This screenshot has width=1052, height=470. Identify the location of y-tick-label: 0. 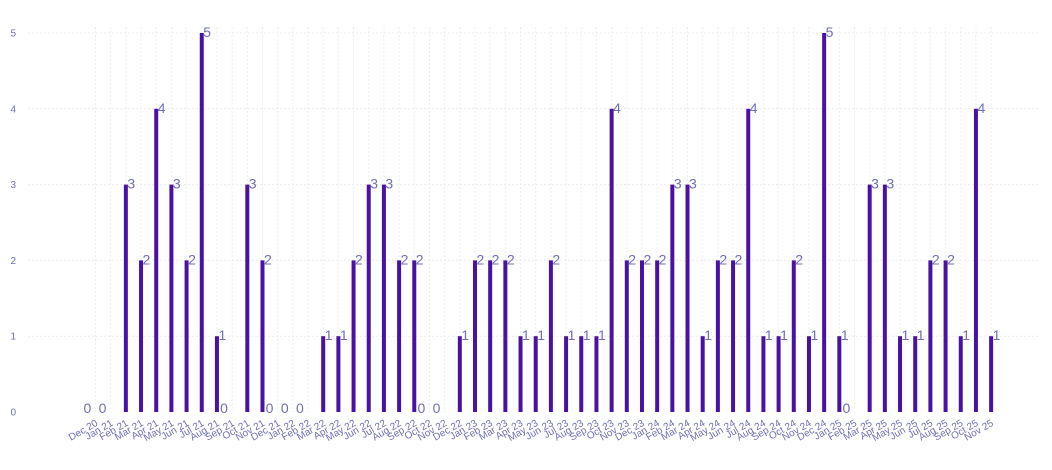
(13, 413).